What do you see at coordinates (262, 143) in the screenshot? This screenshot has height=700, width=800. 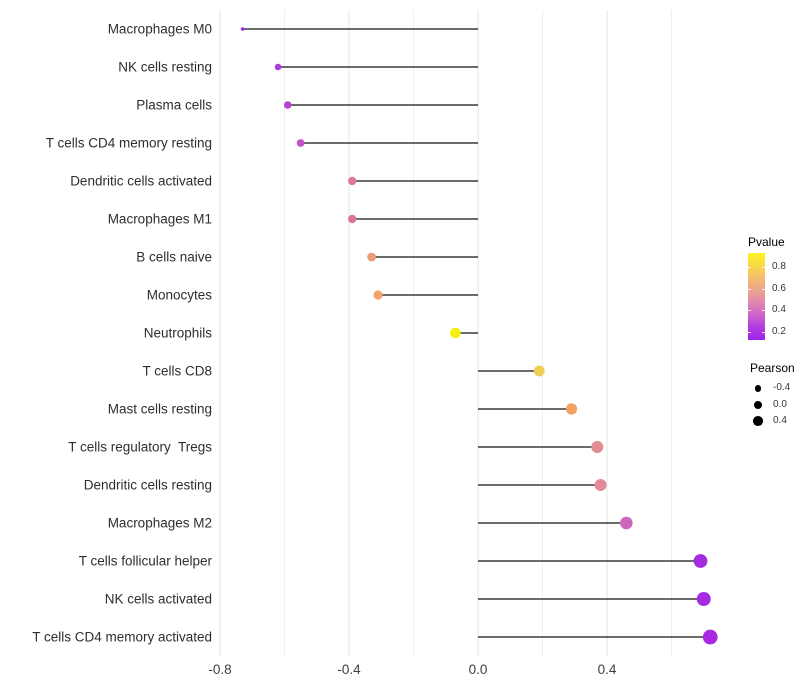 I see `lollipop-row: T cells CD4 memory resting` at bounding box center [262, 143].